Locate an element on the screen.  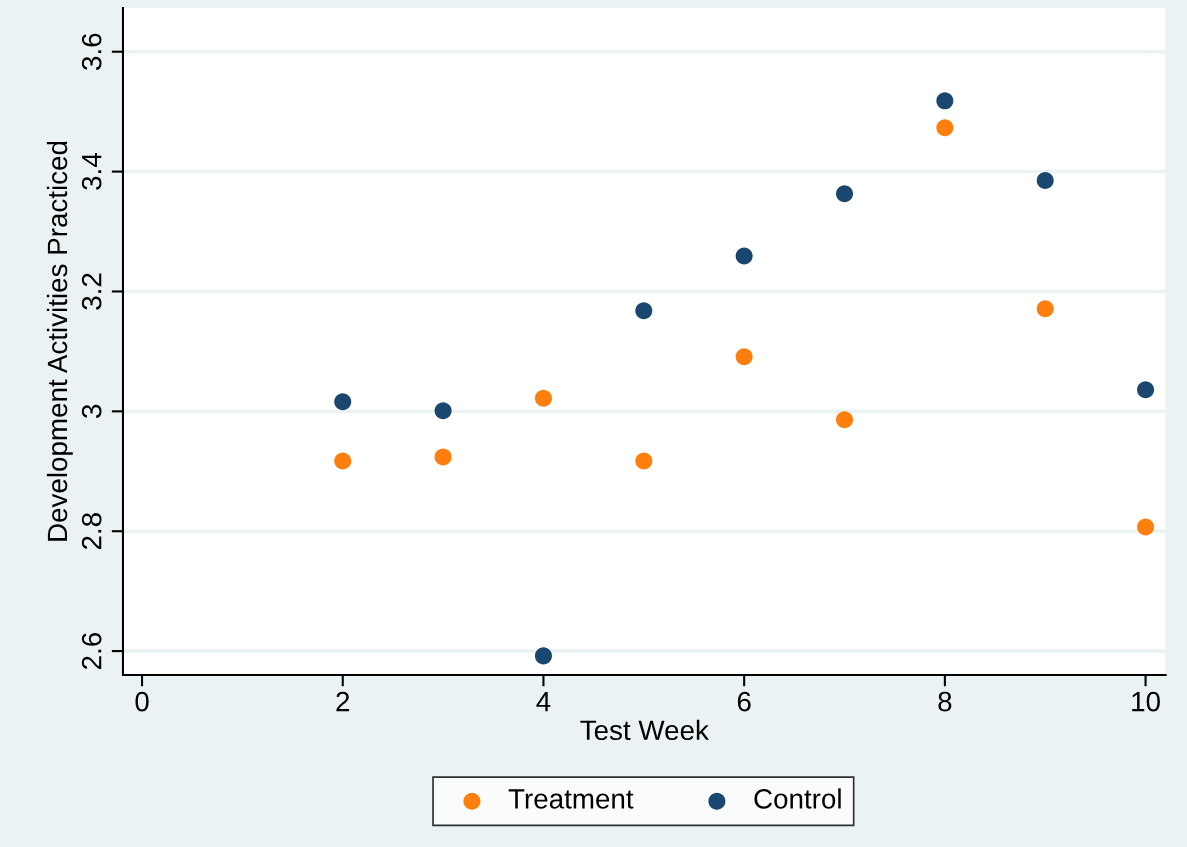
x-axis-title: Test Week is located at coordinates (644, 730).